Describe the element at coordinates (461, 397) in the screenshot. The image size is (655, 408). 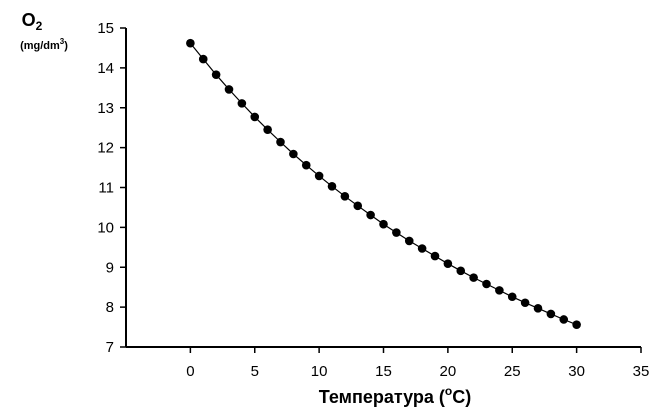
I see `x-axis-title-suffix: C)` at that location.